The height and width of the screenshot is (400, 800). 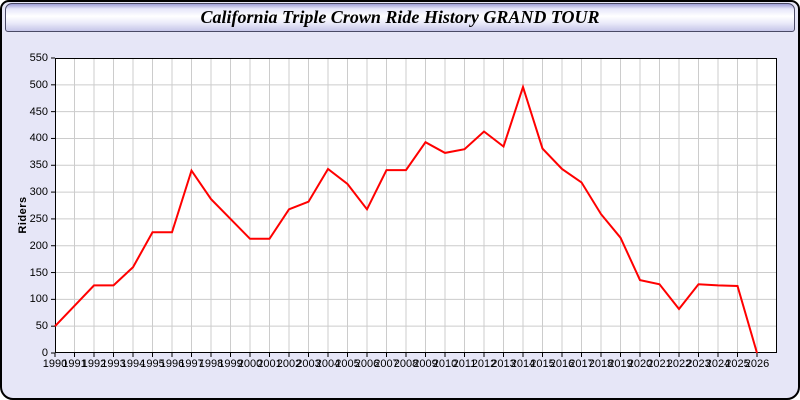 I want to click on x-tick-label: 2009, so click(x=425, y=364).